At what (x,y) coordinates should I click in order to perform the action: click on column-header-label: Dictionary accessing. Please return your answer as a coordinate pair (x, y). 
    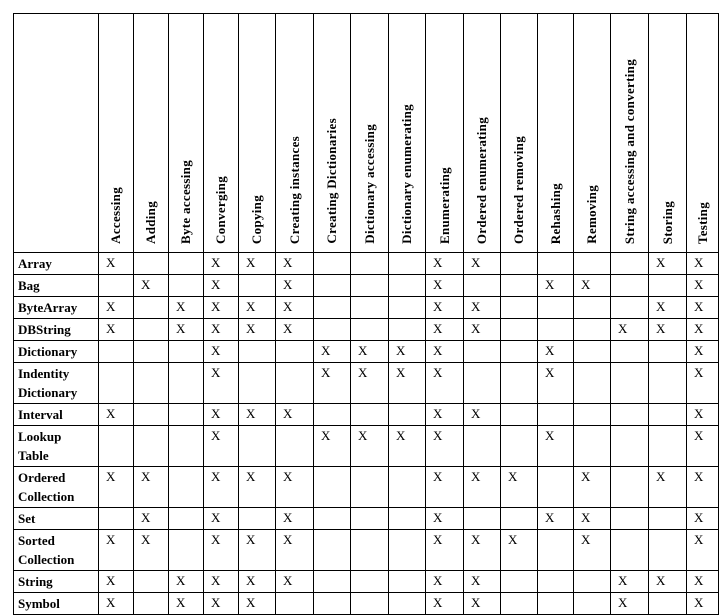
    Looking at the image, I should click on (369, 184).